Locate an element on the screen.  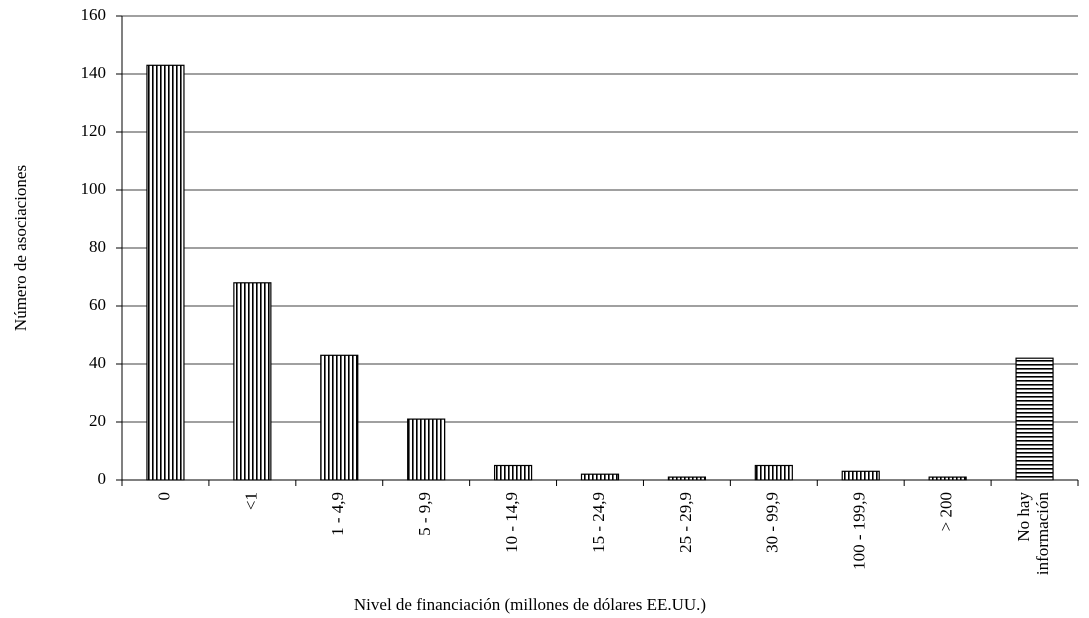
x-tick-label: 0 is located at coordinates (163, 496).